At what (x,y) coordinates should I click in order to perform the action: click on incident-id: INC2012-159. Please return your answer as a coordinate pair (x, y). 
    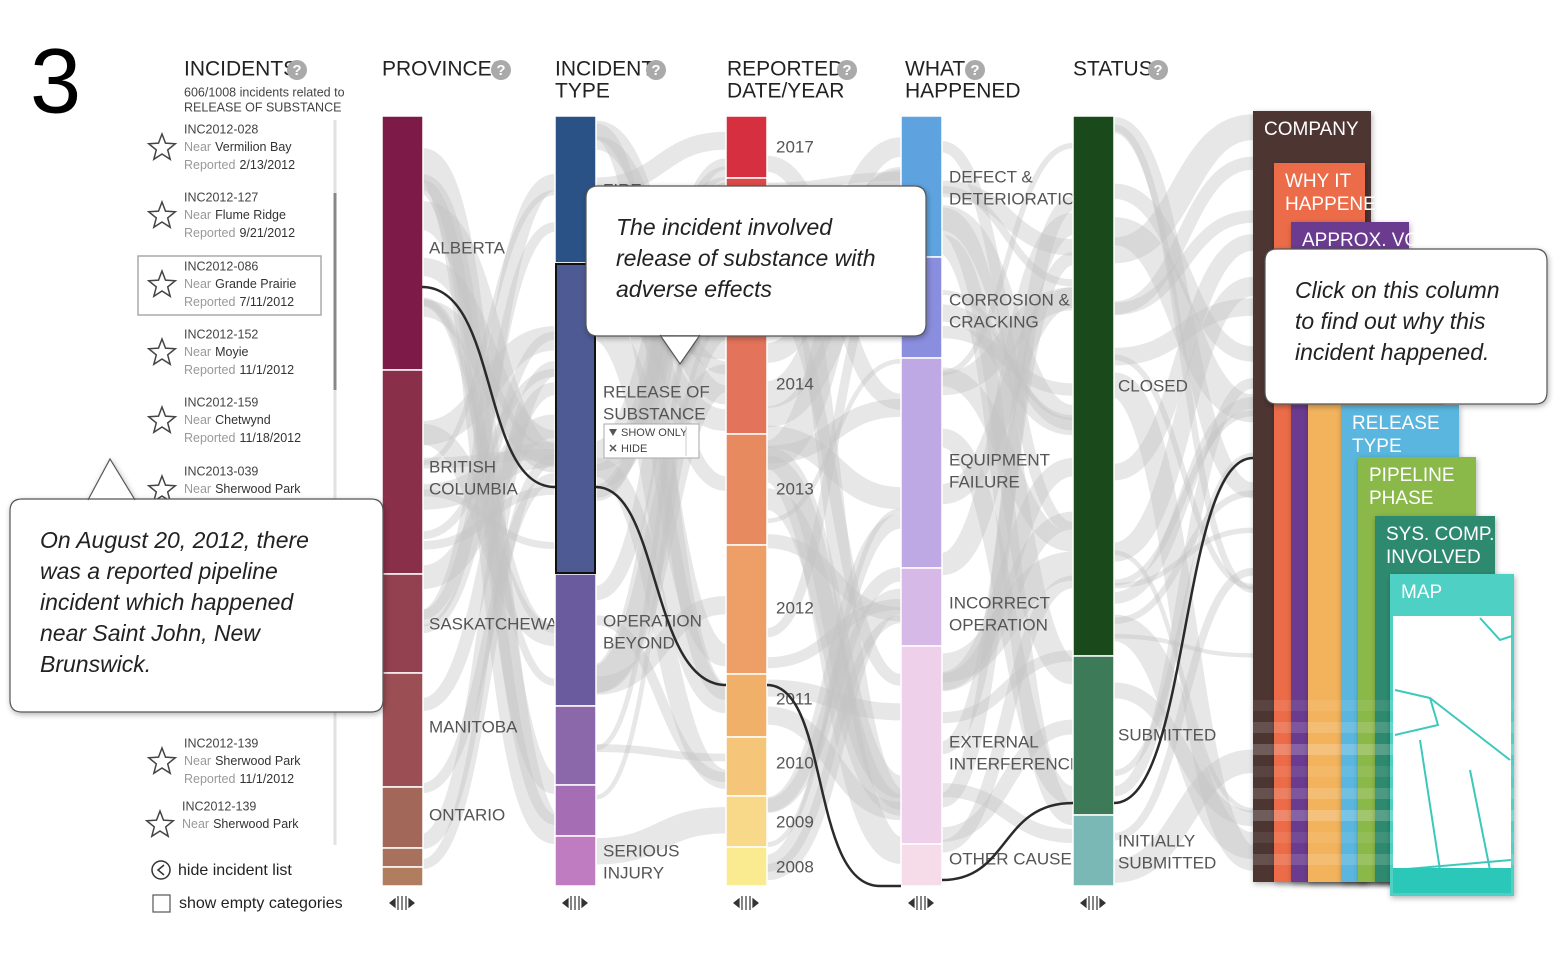
    Looking at the image, I should click on (221, 402).